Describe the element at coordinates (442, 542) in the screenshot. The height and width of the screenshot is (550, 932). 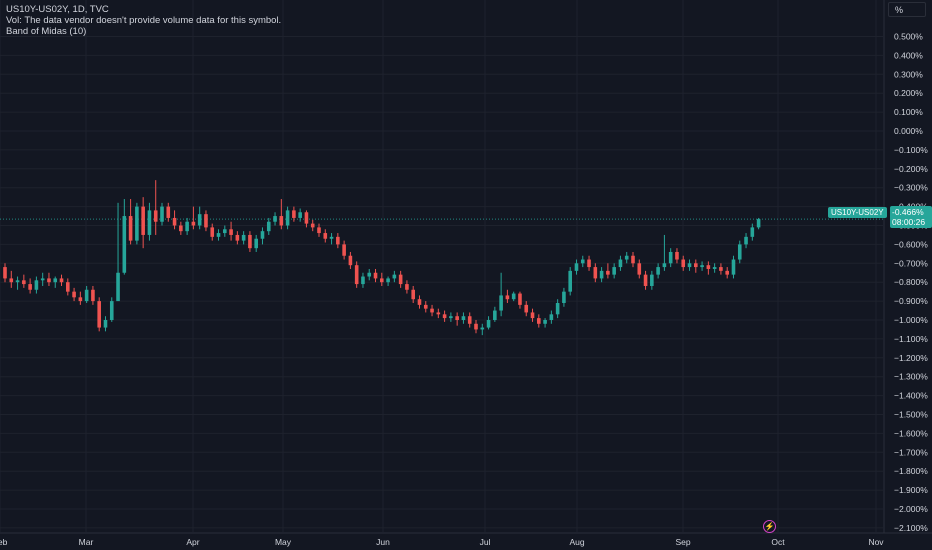
I see `time-axis: Feb Mar Apr May Jun Jul Aug Sep Oct Nov` at that location.